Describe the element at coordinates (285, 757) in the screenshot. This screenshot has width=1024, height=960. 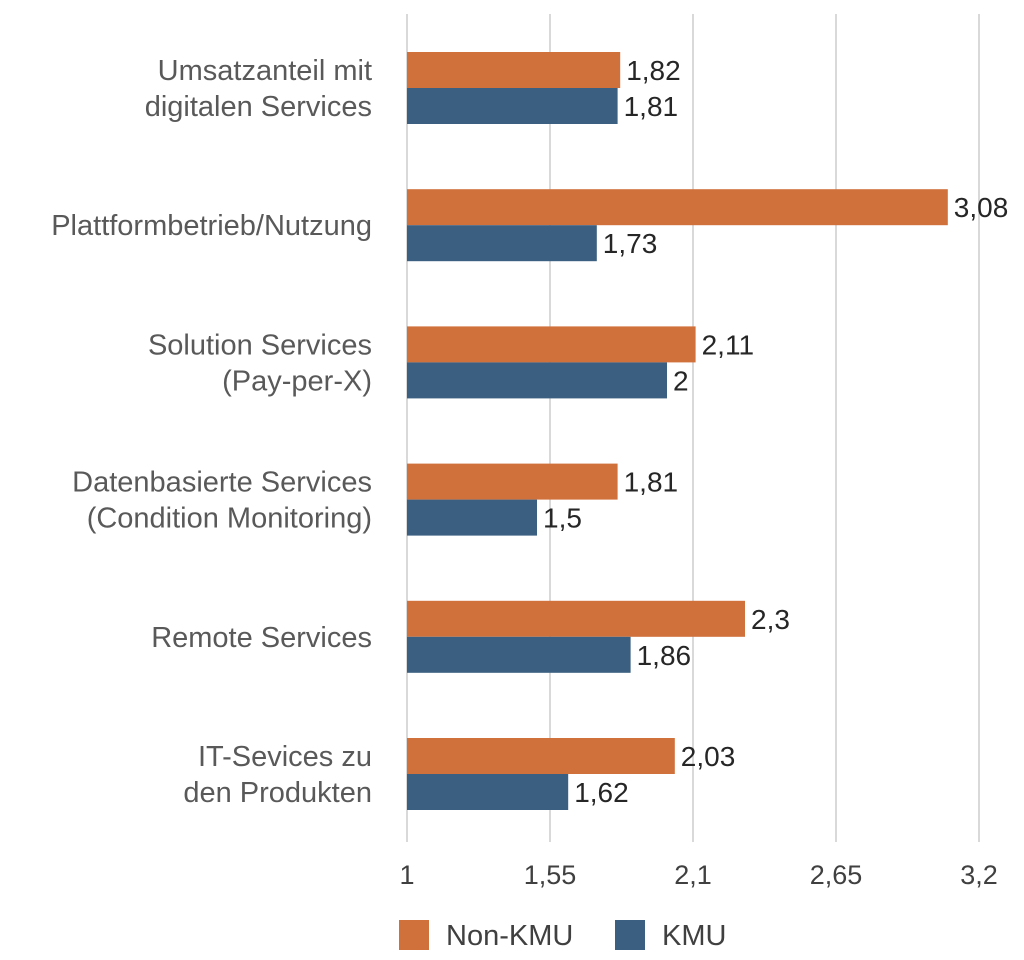
I see `category-label: IT-Sevices zu` at that location.